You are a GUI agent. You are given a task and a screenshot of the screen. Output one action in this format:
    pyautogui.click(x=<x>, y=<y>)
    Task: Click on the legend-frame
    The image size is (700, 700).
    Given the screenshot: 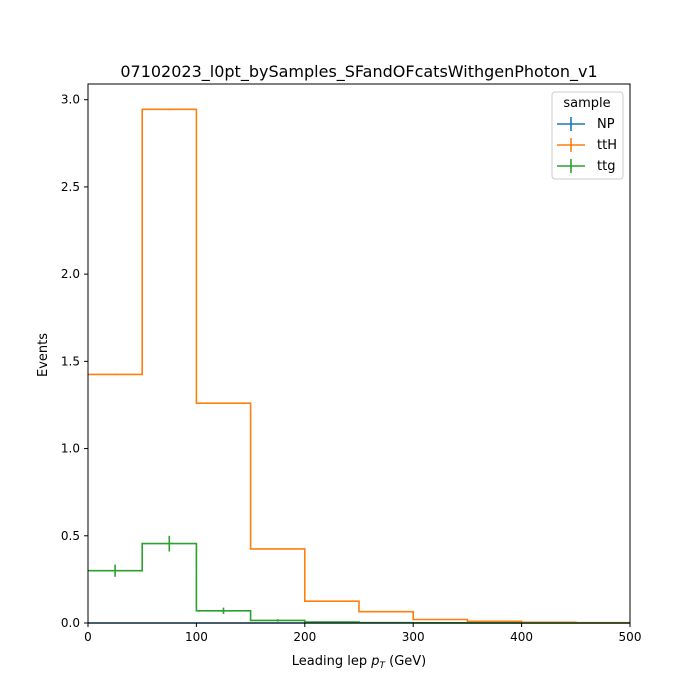 What is the action you would take?
    pyautogui.click(x=587, y=135)
    